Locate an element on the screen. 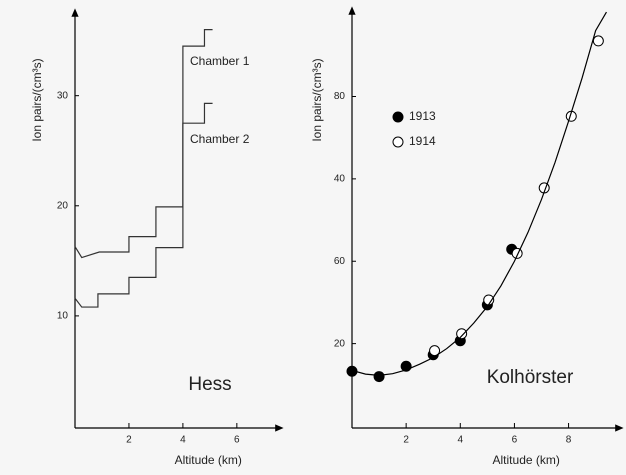 This screenshot has width=626, height=475. y-tick-label: 80 is located at coordinates (340, 96).